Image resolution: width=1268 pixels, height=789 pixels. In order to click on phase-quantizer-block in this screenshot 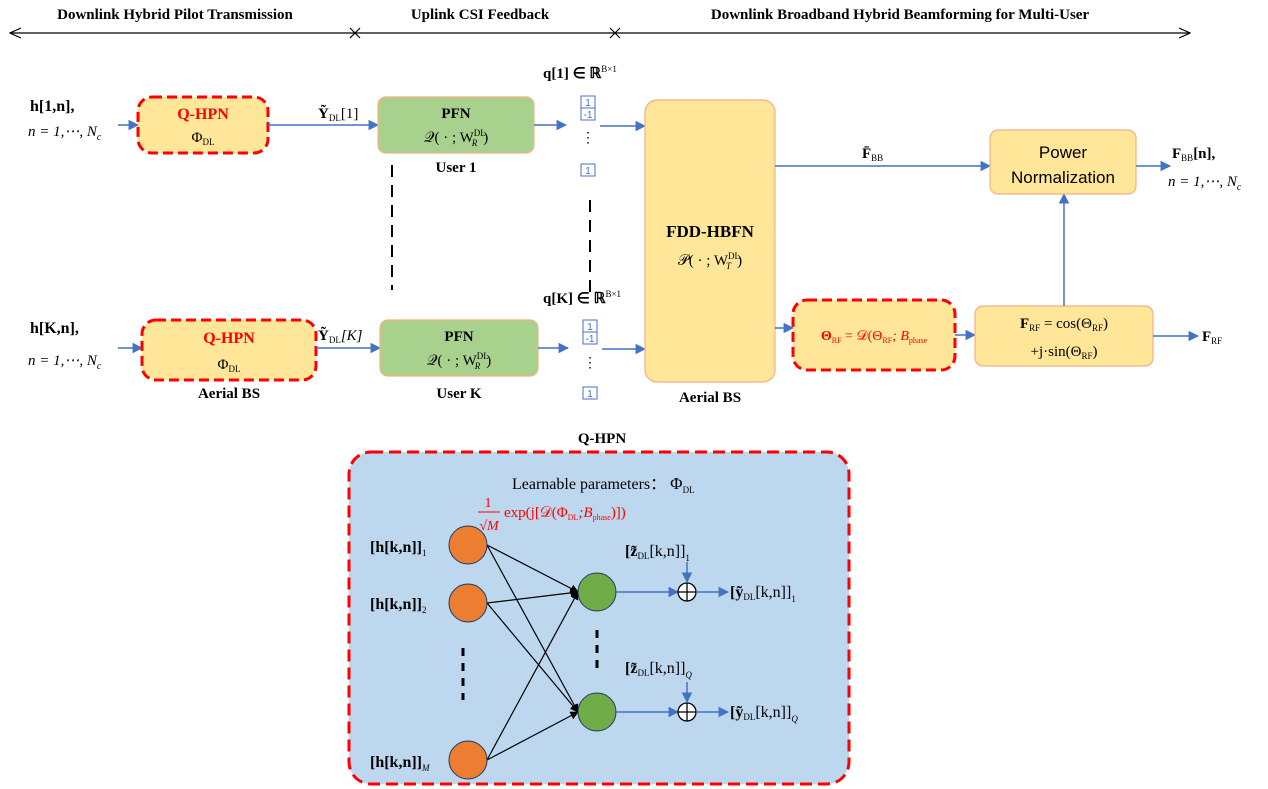, I will do `click(874, 335)`.